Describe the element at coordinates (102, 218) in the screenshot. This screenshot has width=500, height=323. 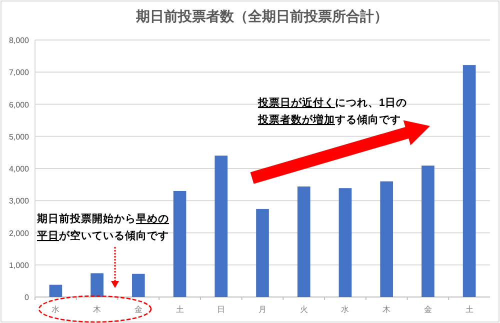
I see `annotation: 期日前投票開始から早めの` at that location.